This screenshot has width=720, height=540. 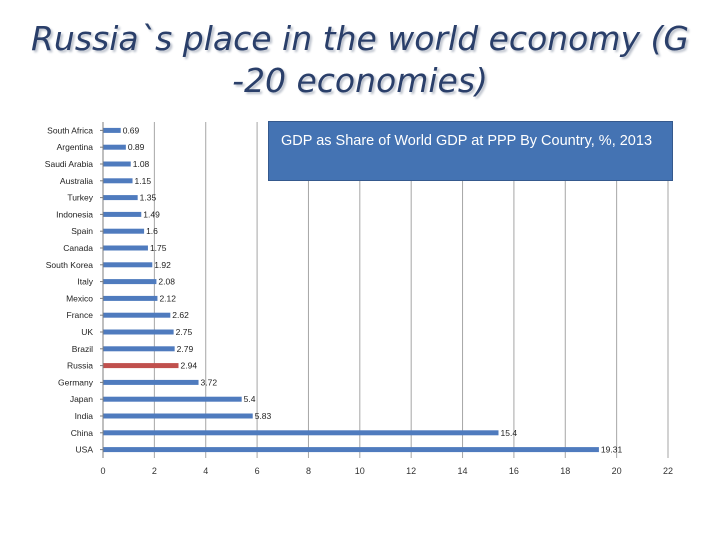 What do you see at coordinates (122, 214) in the screenshot?
I see `bar-indonesia` at bounding box center [122, 214].